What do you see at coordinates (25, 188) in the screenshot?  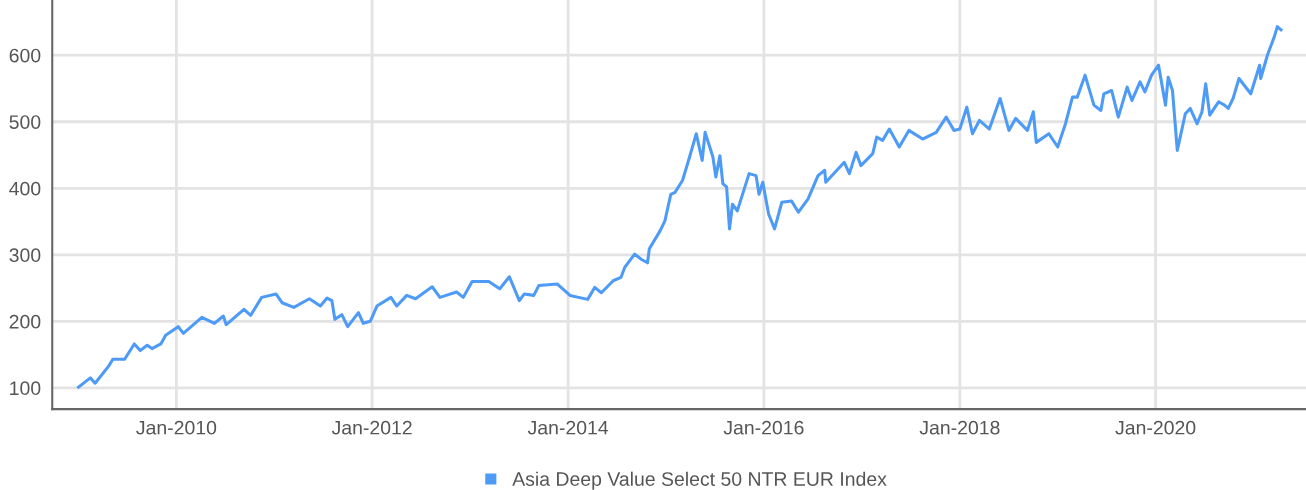 I see `y-tick-label: 400` at bounding box center [25, 188].